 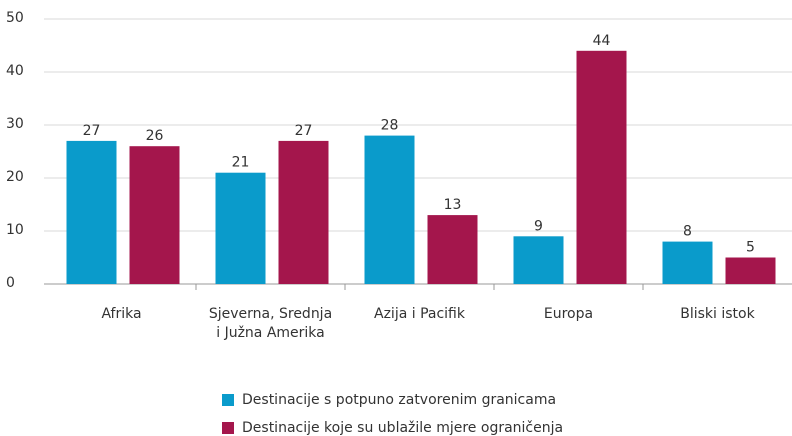 What do you see at coordinates (270, 323) in the screenshot?
I see `x-tick-label: Sjeverna, Srednja i Južna Amerika` at bounding box center [270, 323].